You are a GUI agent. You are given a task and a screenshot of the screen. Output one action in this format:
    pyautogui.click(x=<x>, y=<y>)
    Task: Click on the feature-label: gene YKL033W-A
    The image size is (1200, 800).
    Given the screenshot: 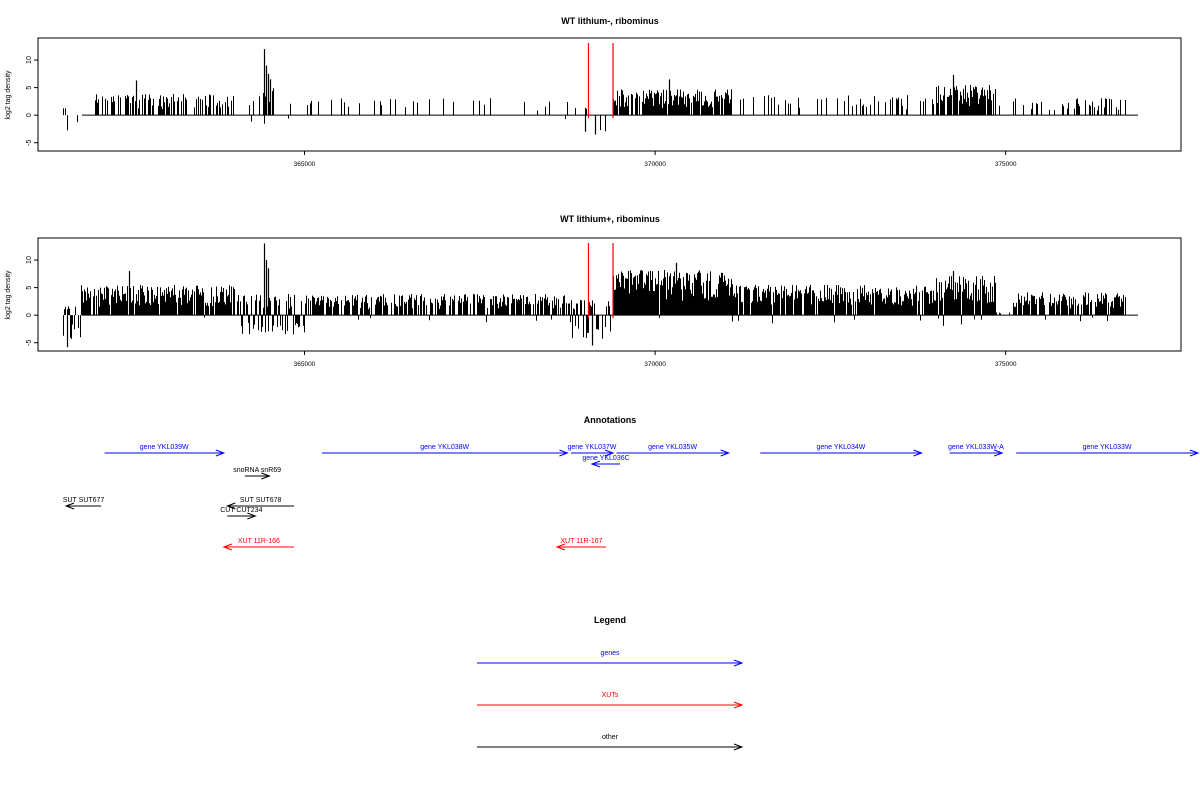 What is the action you would take?
    pyautogui.click(x=976, y=447)
    